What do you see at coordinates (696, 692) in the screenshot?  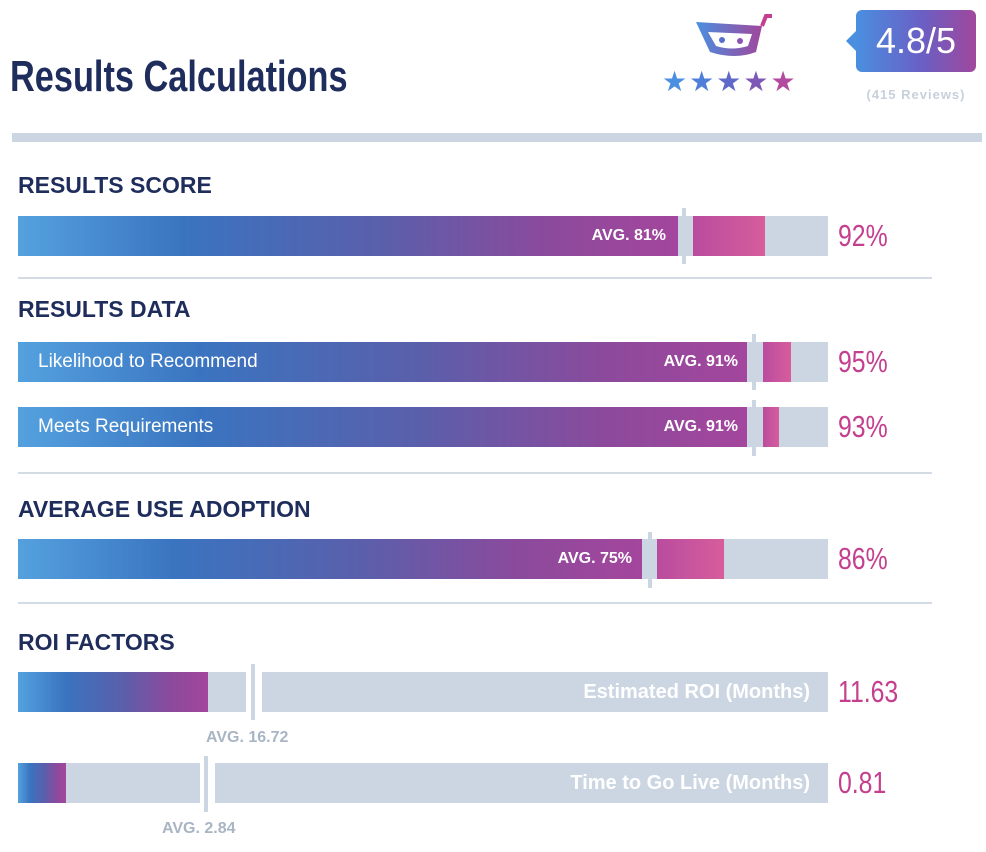 I see `bar-label: Estimated ROI (Months)` at bounding box center [696, 692].